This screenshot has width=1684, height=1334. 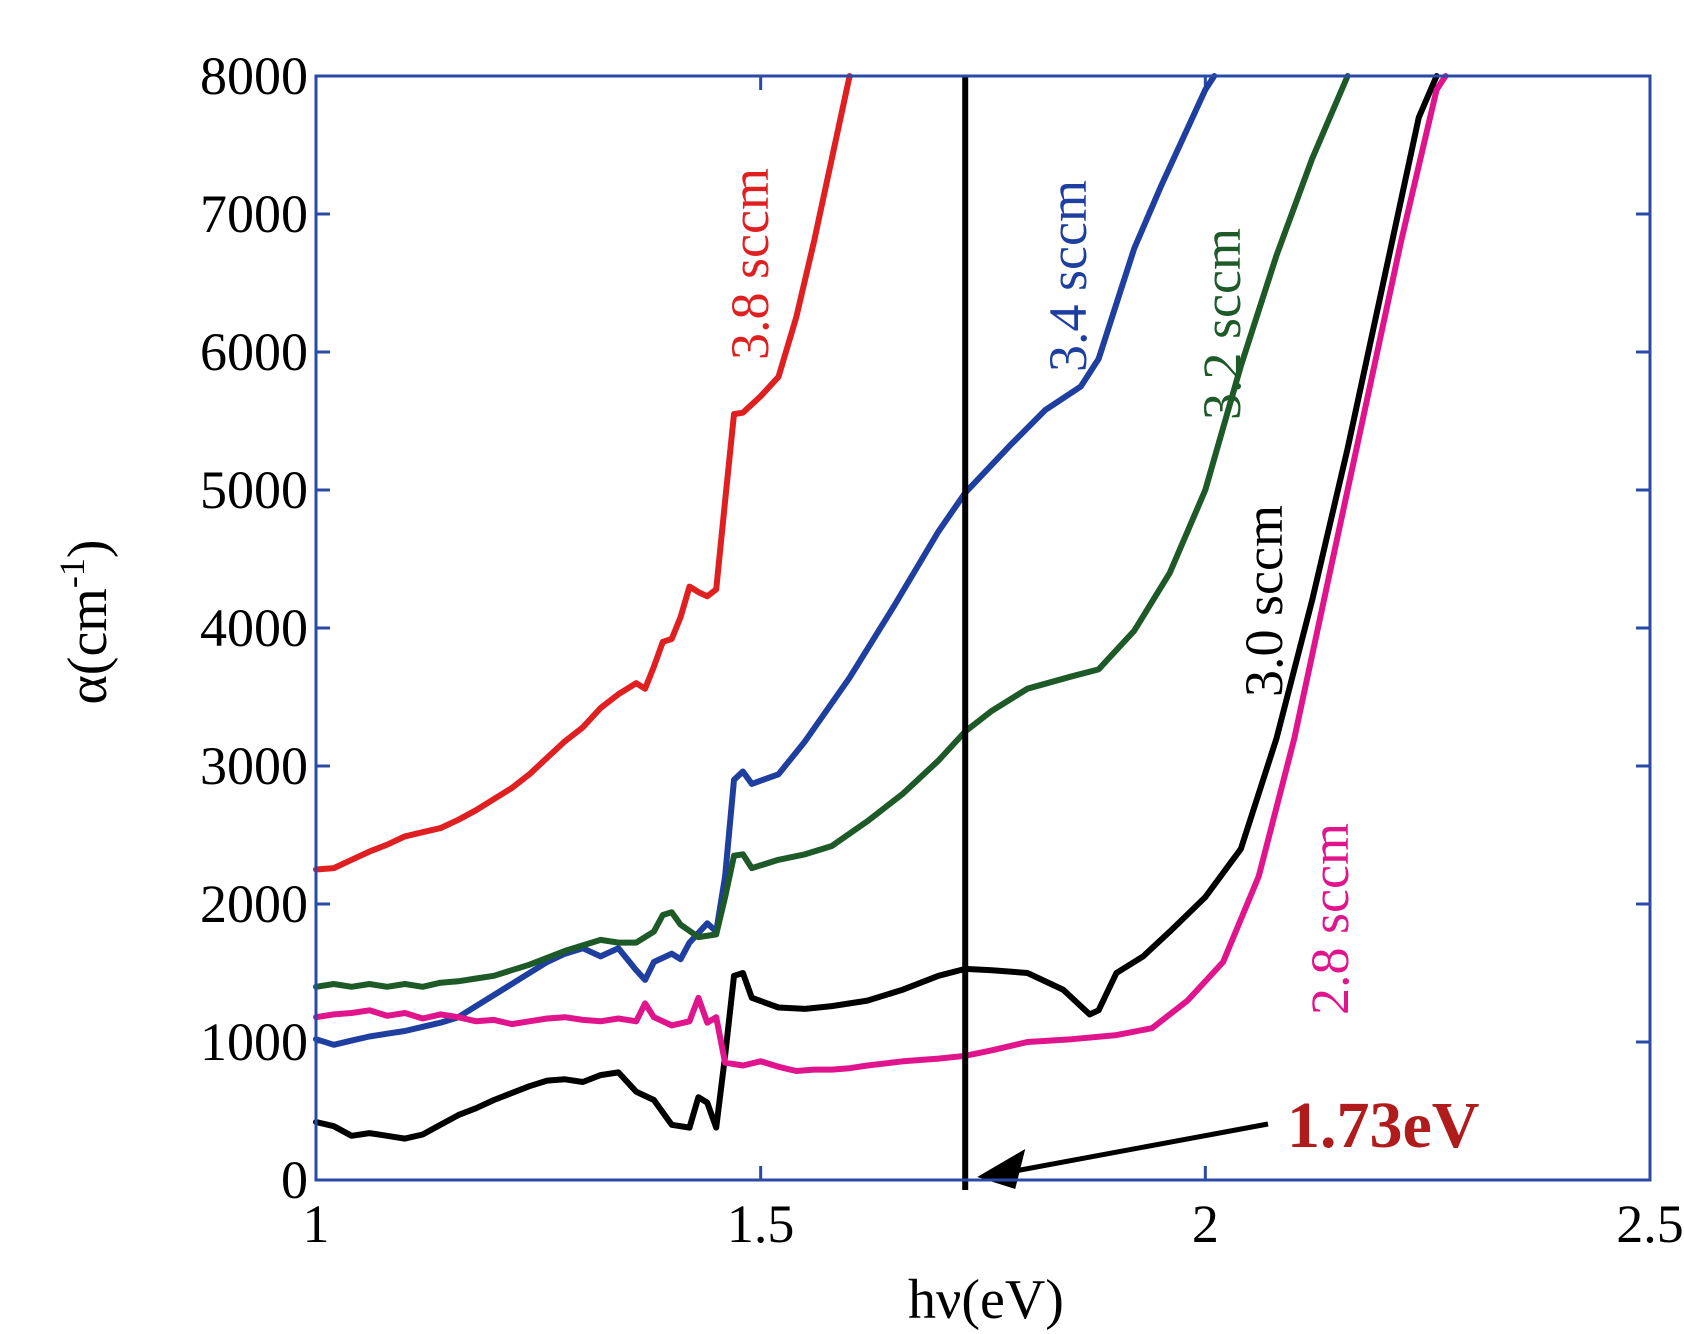 I want to click on y-tick-label: 1000, so click(x=254, y=1042).